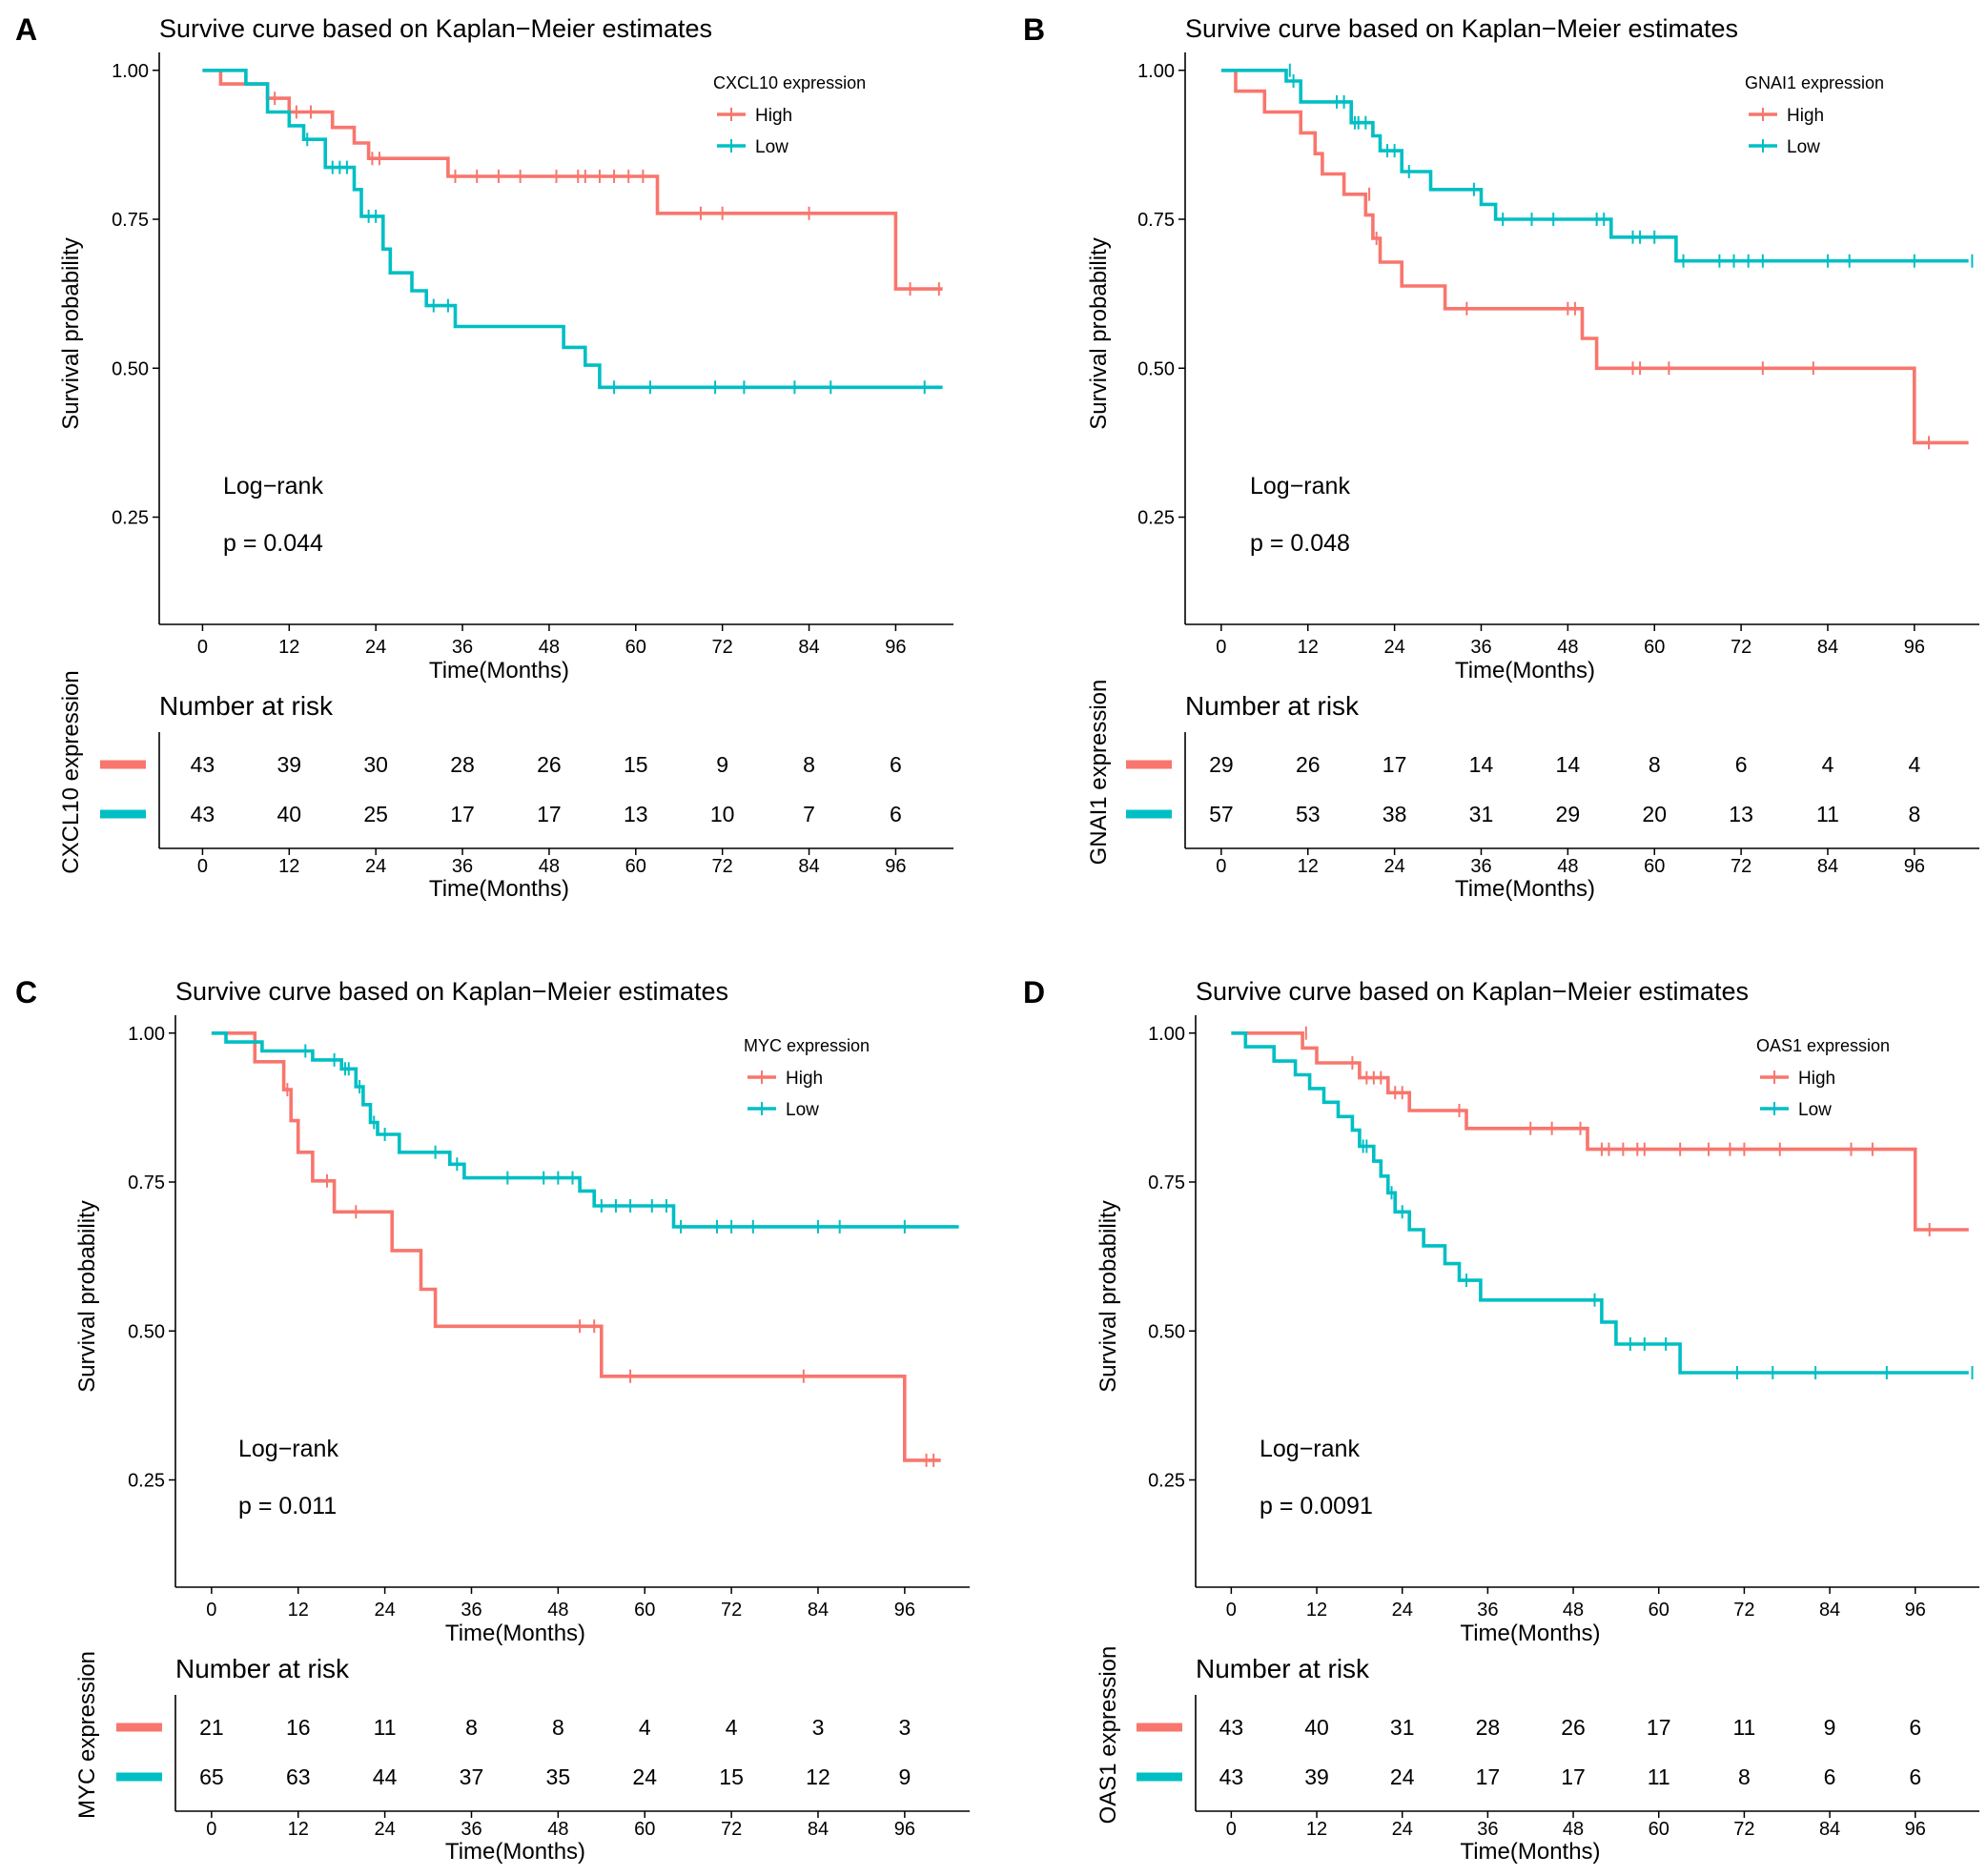 The width and height of the screenshot is (1987, 1876). Describe the element at coordinates (1108, 1735) in the screenshot. I see `risk-y-axis-label: OAS1 expression` at that location.